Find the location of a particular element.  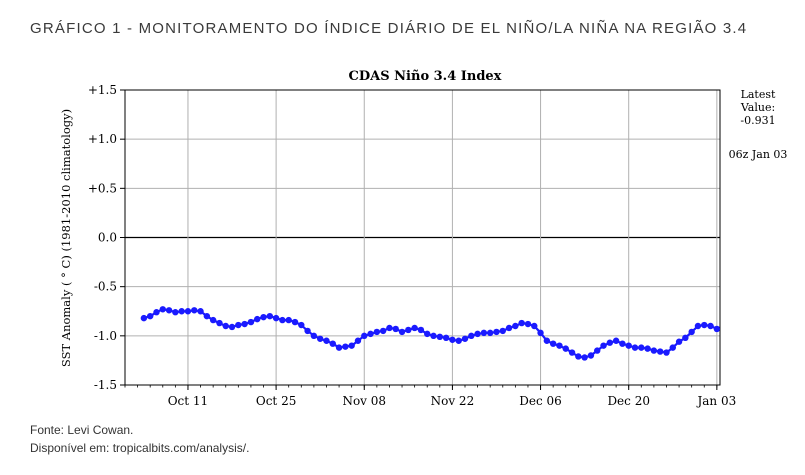

x-tick-label: Oct 11 is located at coordinates (188, 401).